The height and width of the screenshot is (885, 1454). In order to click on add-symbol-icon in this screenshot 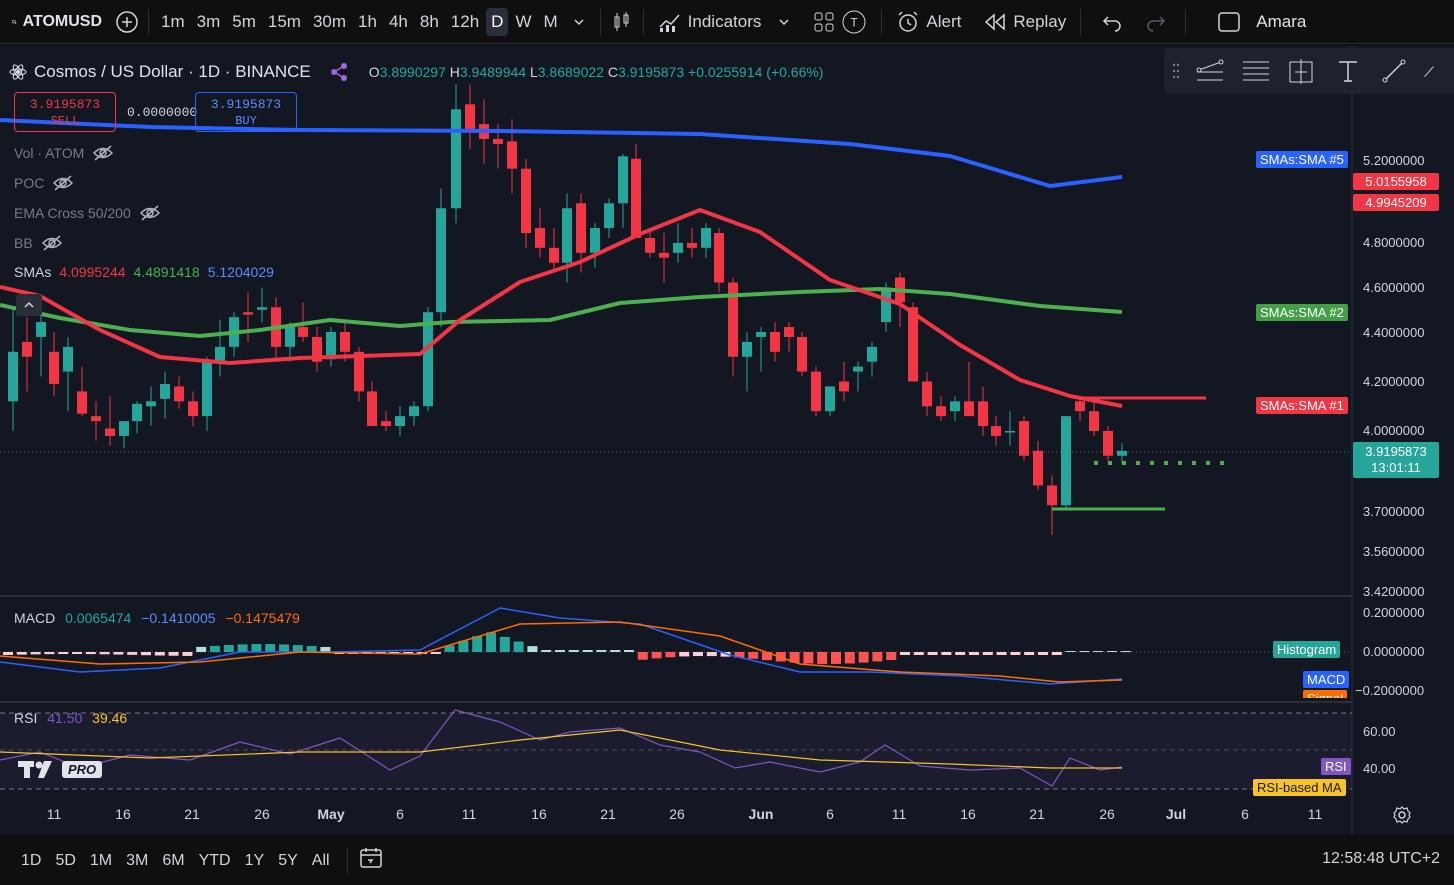, I will do `click(127, 22)`.